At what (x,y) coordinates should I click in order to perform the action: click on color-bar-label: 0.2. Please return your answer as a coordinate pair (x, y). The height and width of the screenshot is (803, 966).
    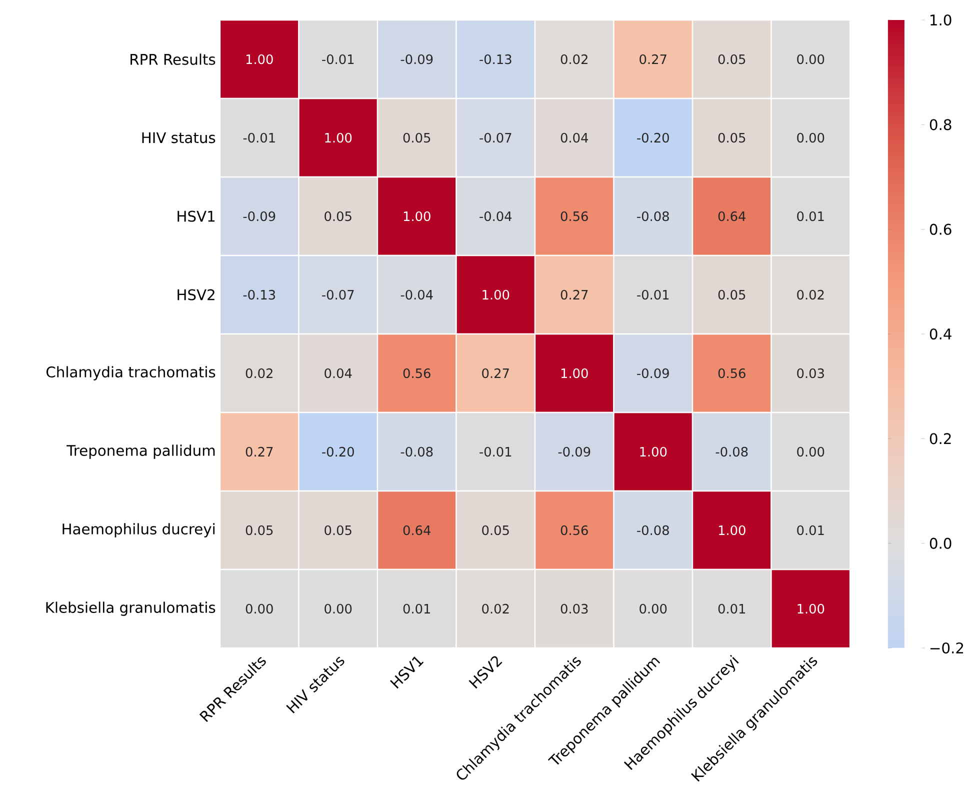
    Looking at the image, I should click on (940, 438).